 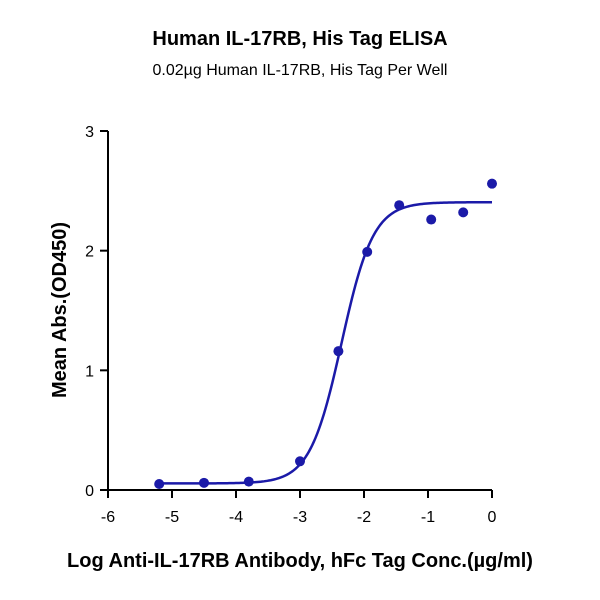 What do you see at coordinates (172, 517) in the screenshot?
I see `x-tick-label: -5` at bounding box center [172, 517].